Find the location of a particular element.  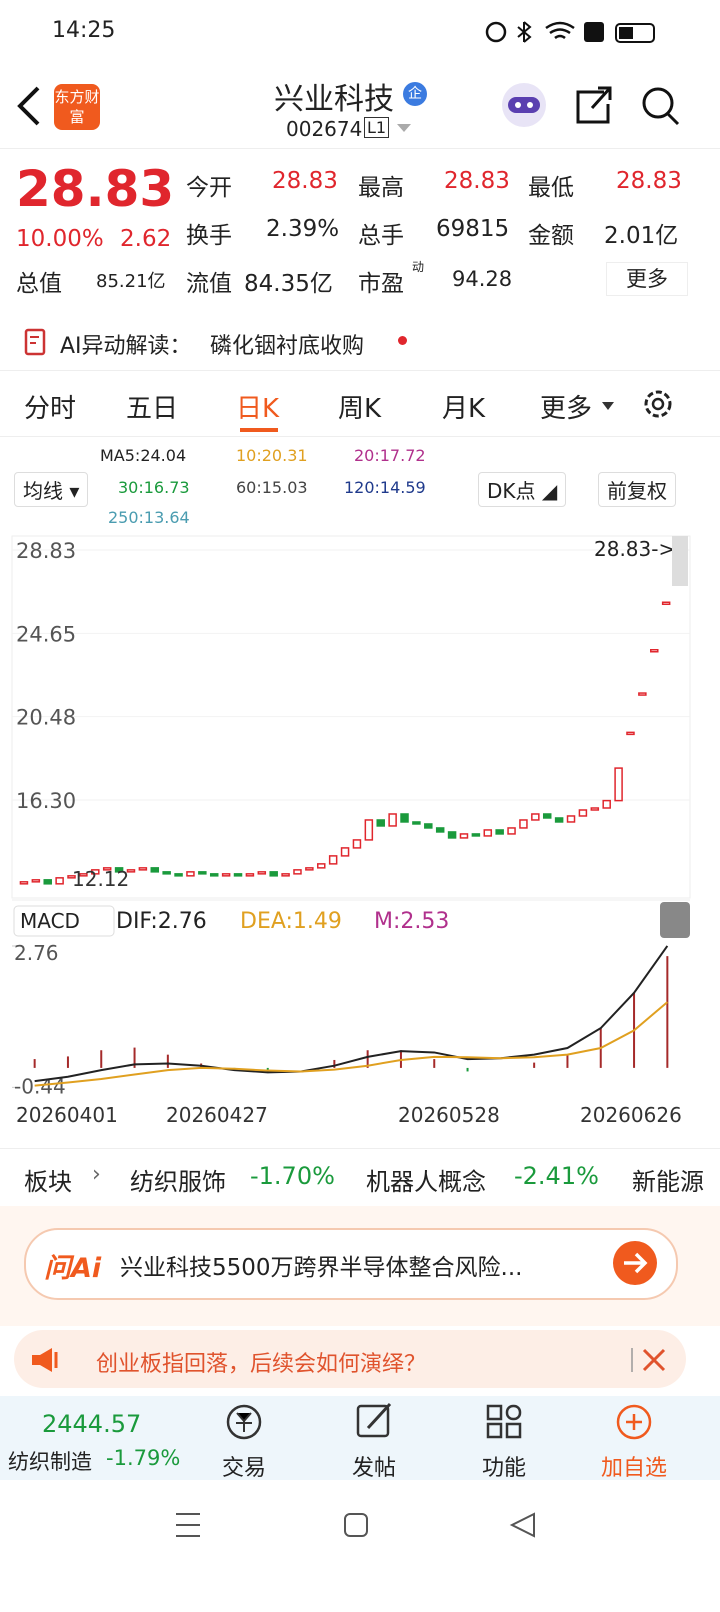

ai-icon is located at coordinates (35, 342).